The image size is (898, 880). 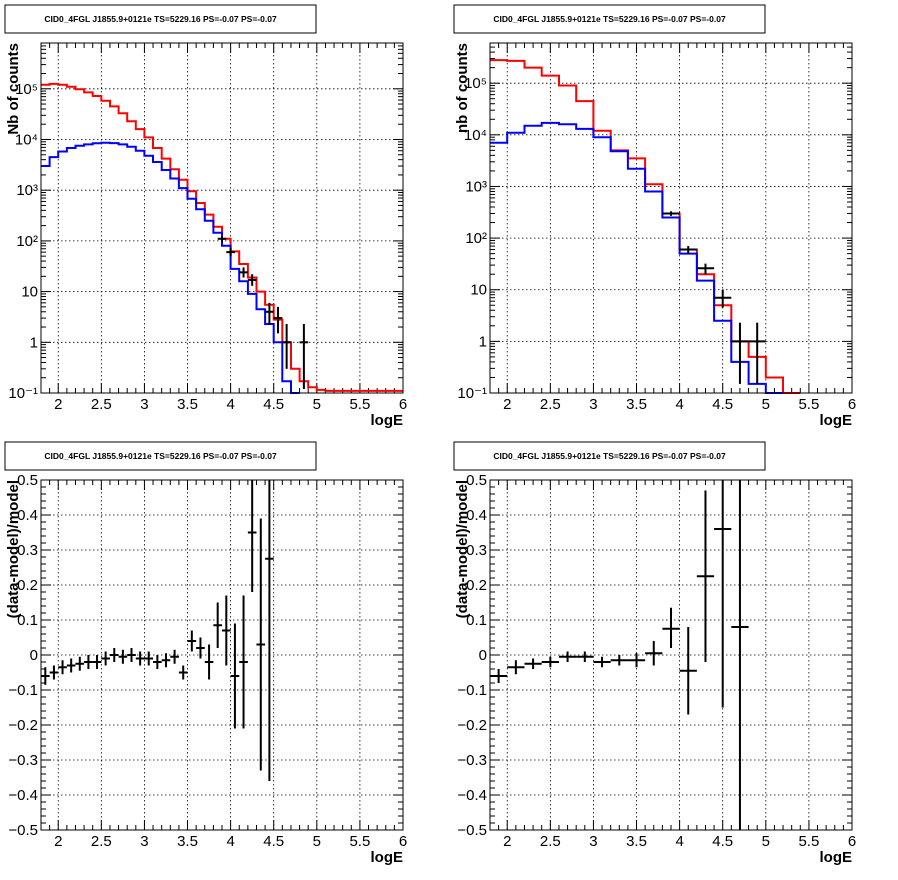 I want to click on x-tick-label: 4, so click(x=230, y=404).